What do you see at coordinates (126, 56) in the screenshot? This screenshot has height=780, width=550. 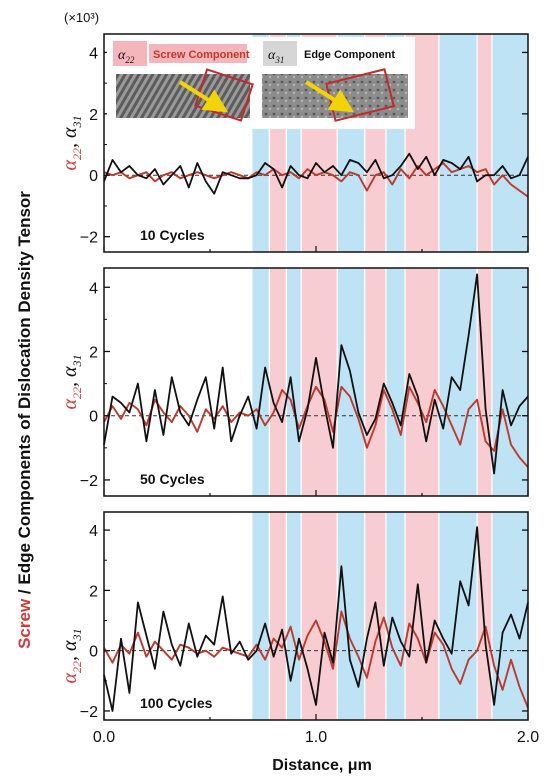 I see `legend-screw-symbol: α22` at bounding box center [126, 56].